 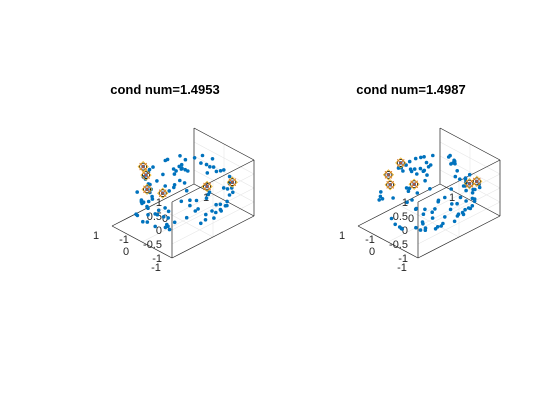 I want to click on z-tick-label: -1, so click(x=403, y=259).